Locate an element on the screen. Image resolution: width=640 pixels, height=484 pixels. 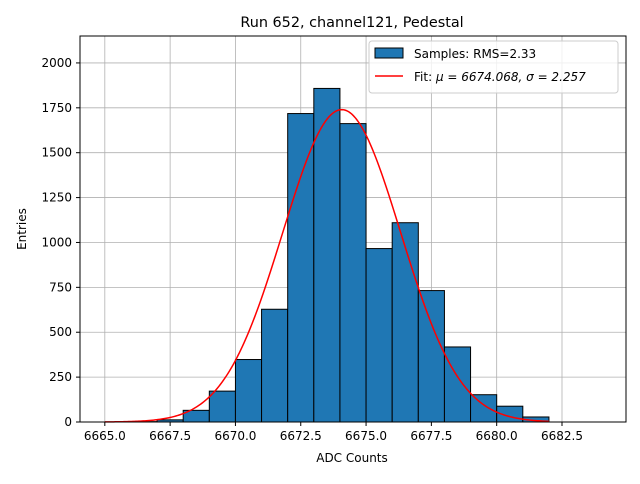
legend-histogram-swatch is located at coordinates (389, 53).